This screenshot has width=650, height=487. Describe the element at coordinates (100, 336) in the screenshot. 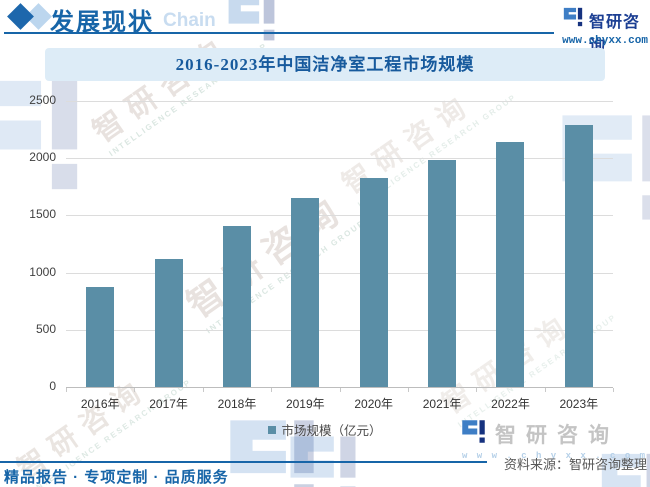

I see `bar-2016年` at that location.